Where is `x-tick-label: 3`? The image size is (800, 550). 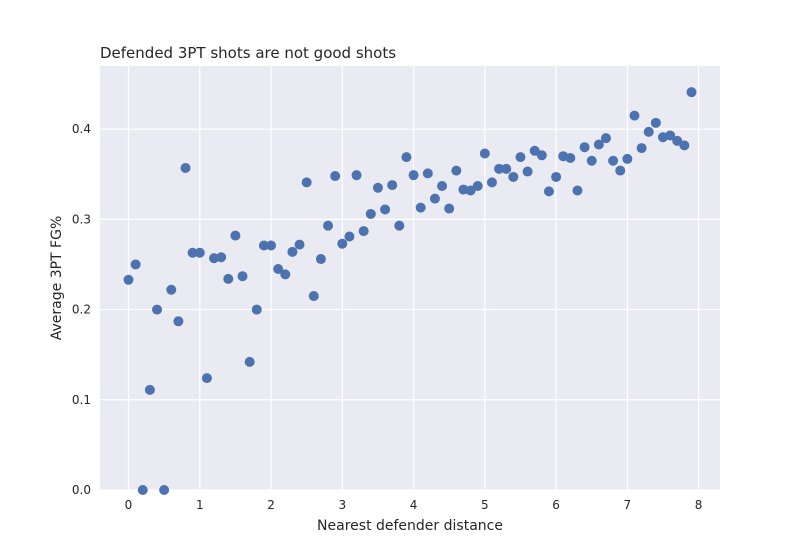
x-tick-label: 3 is located at coordinates (342, 505).